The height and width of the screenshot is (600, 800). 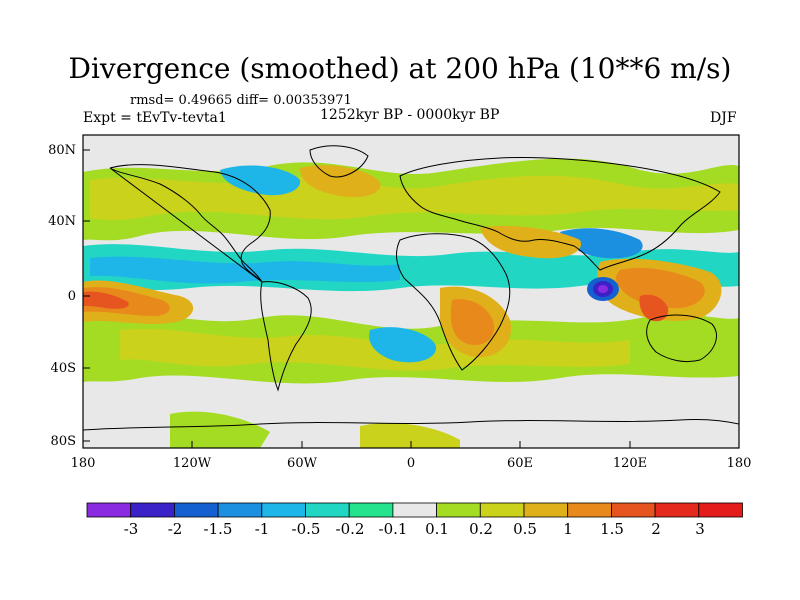 I want to click on colorbar-label: -1.5, so click(x=218, y=529).